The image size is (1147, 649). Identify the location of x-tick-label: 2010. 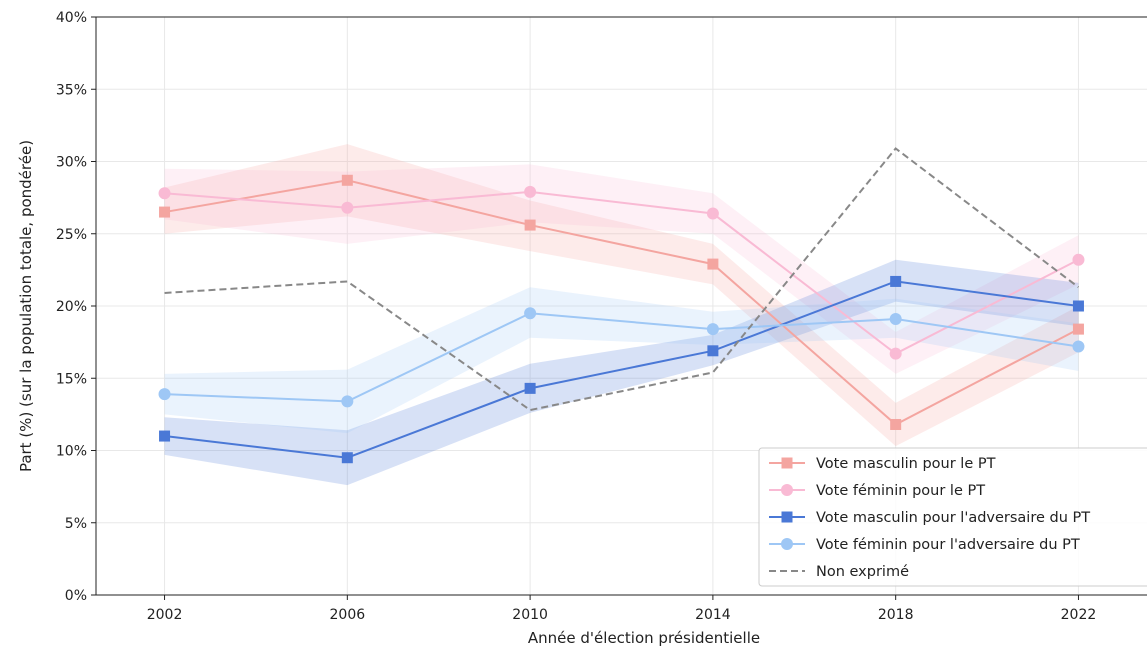
(530, 615).